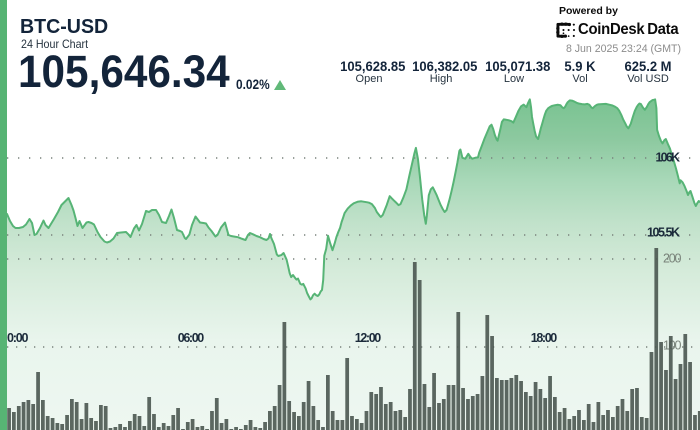  I want to click on svg-text: 105.5K, so click(663, 233).